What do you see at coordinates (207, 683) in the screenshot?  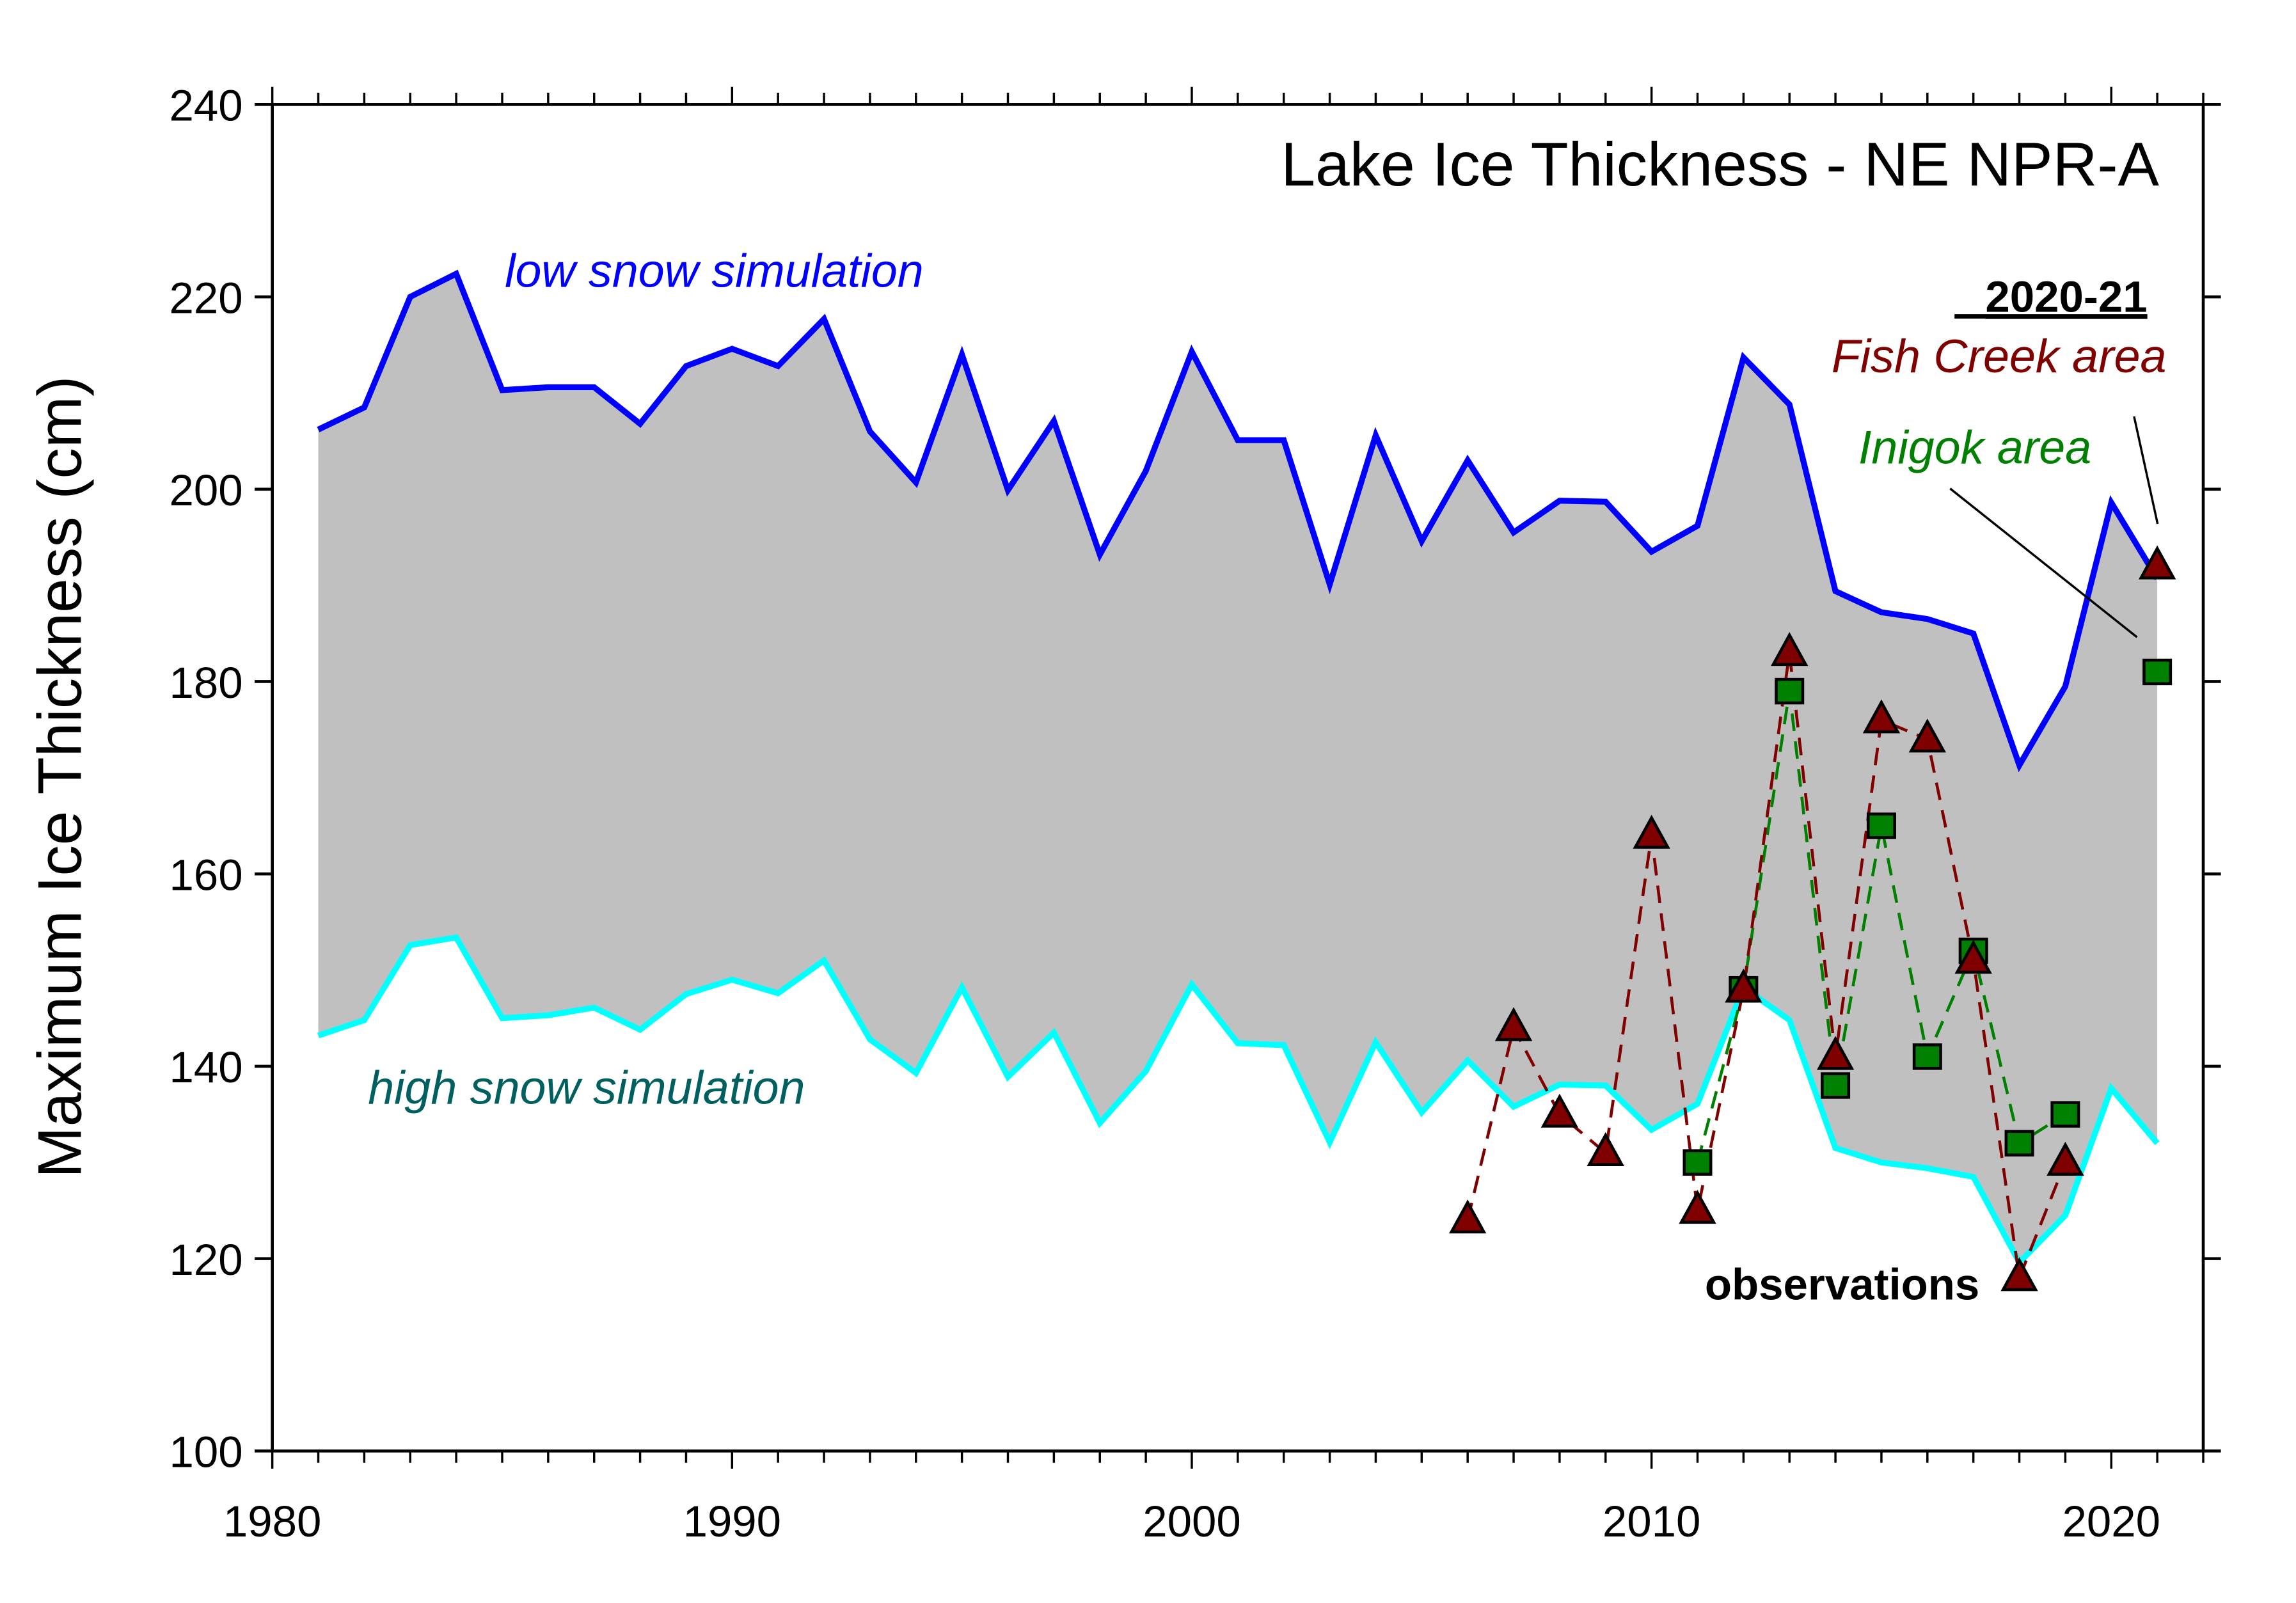 I see `y-tick-label-180: 180` at bounding box center [207, 683].